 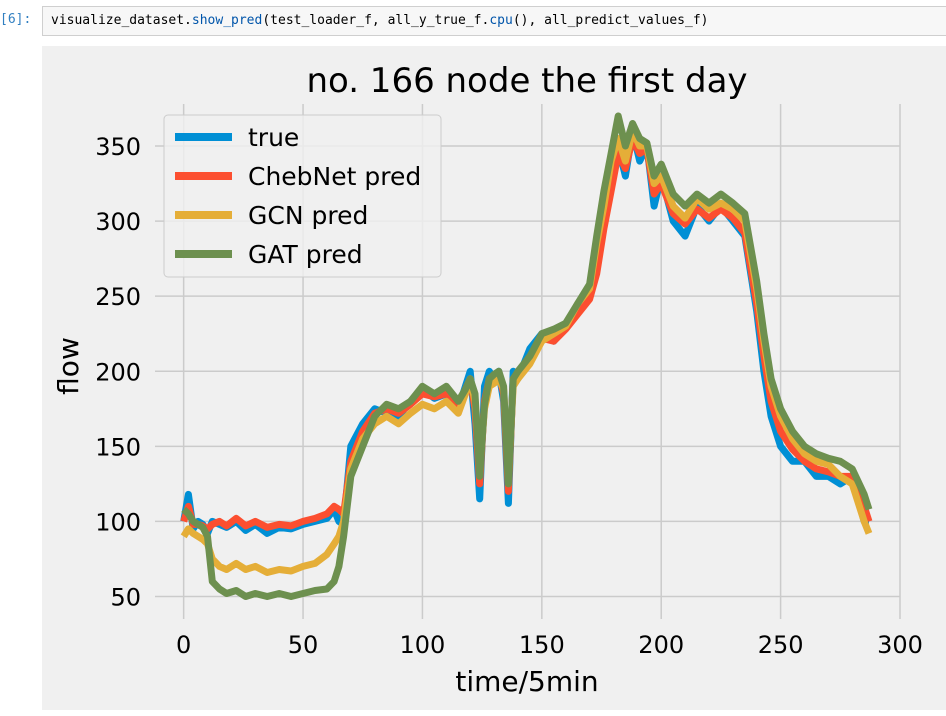 I want to click on legend-label: GCN pred, so click(x=308, y=215).